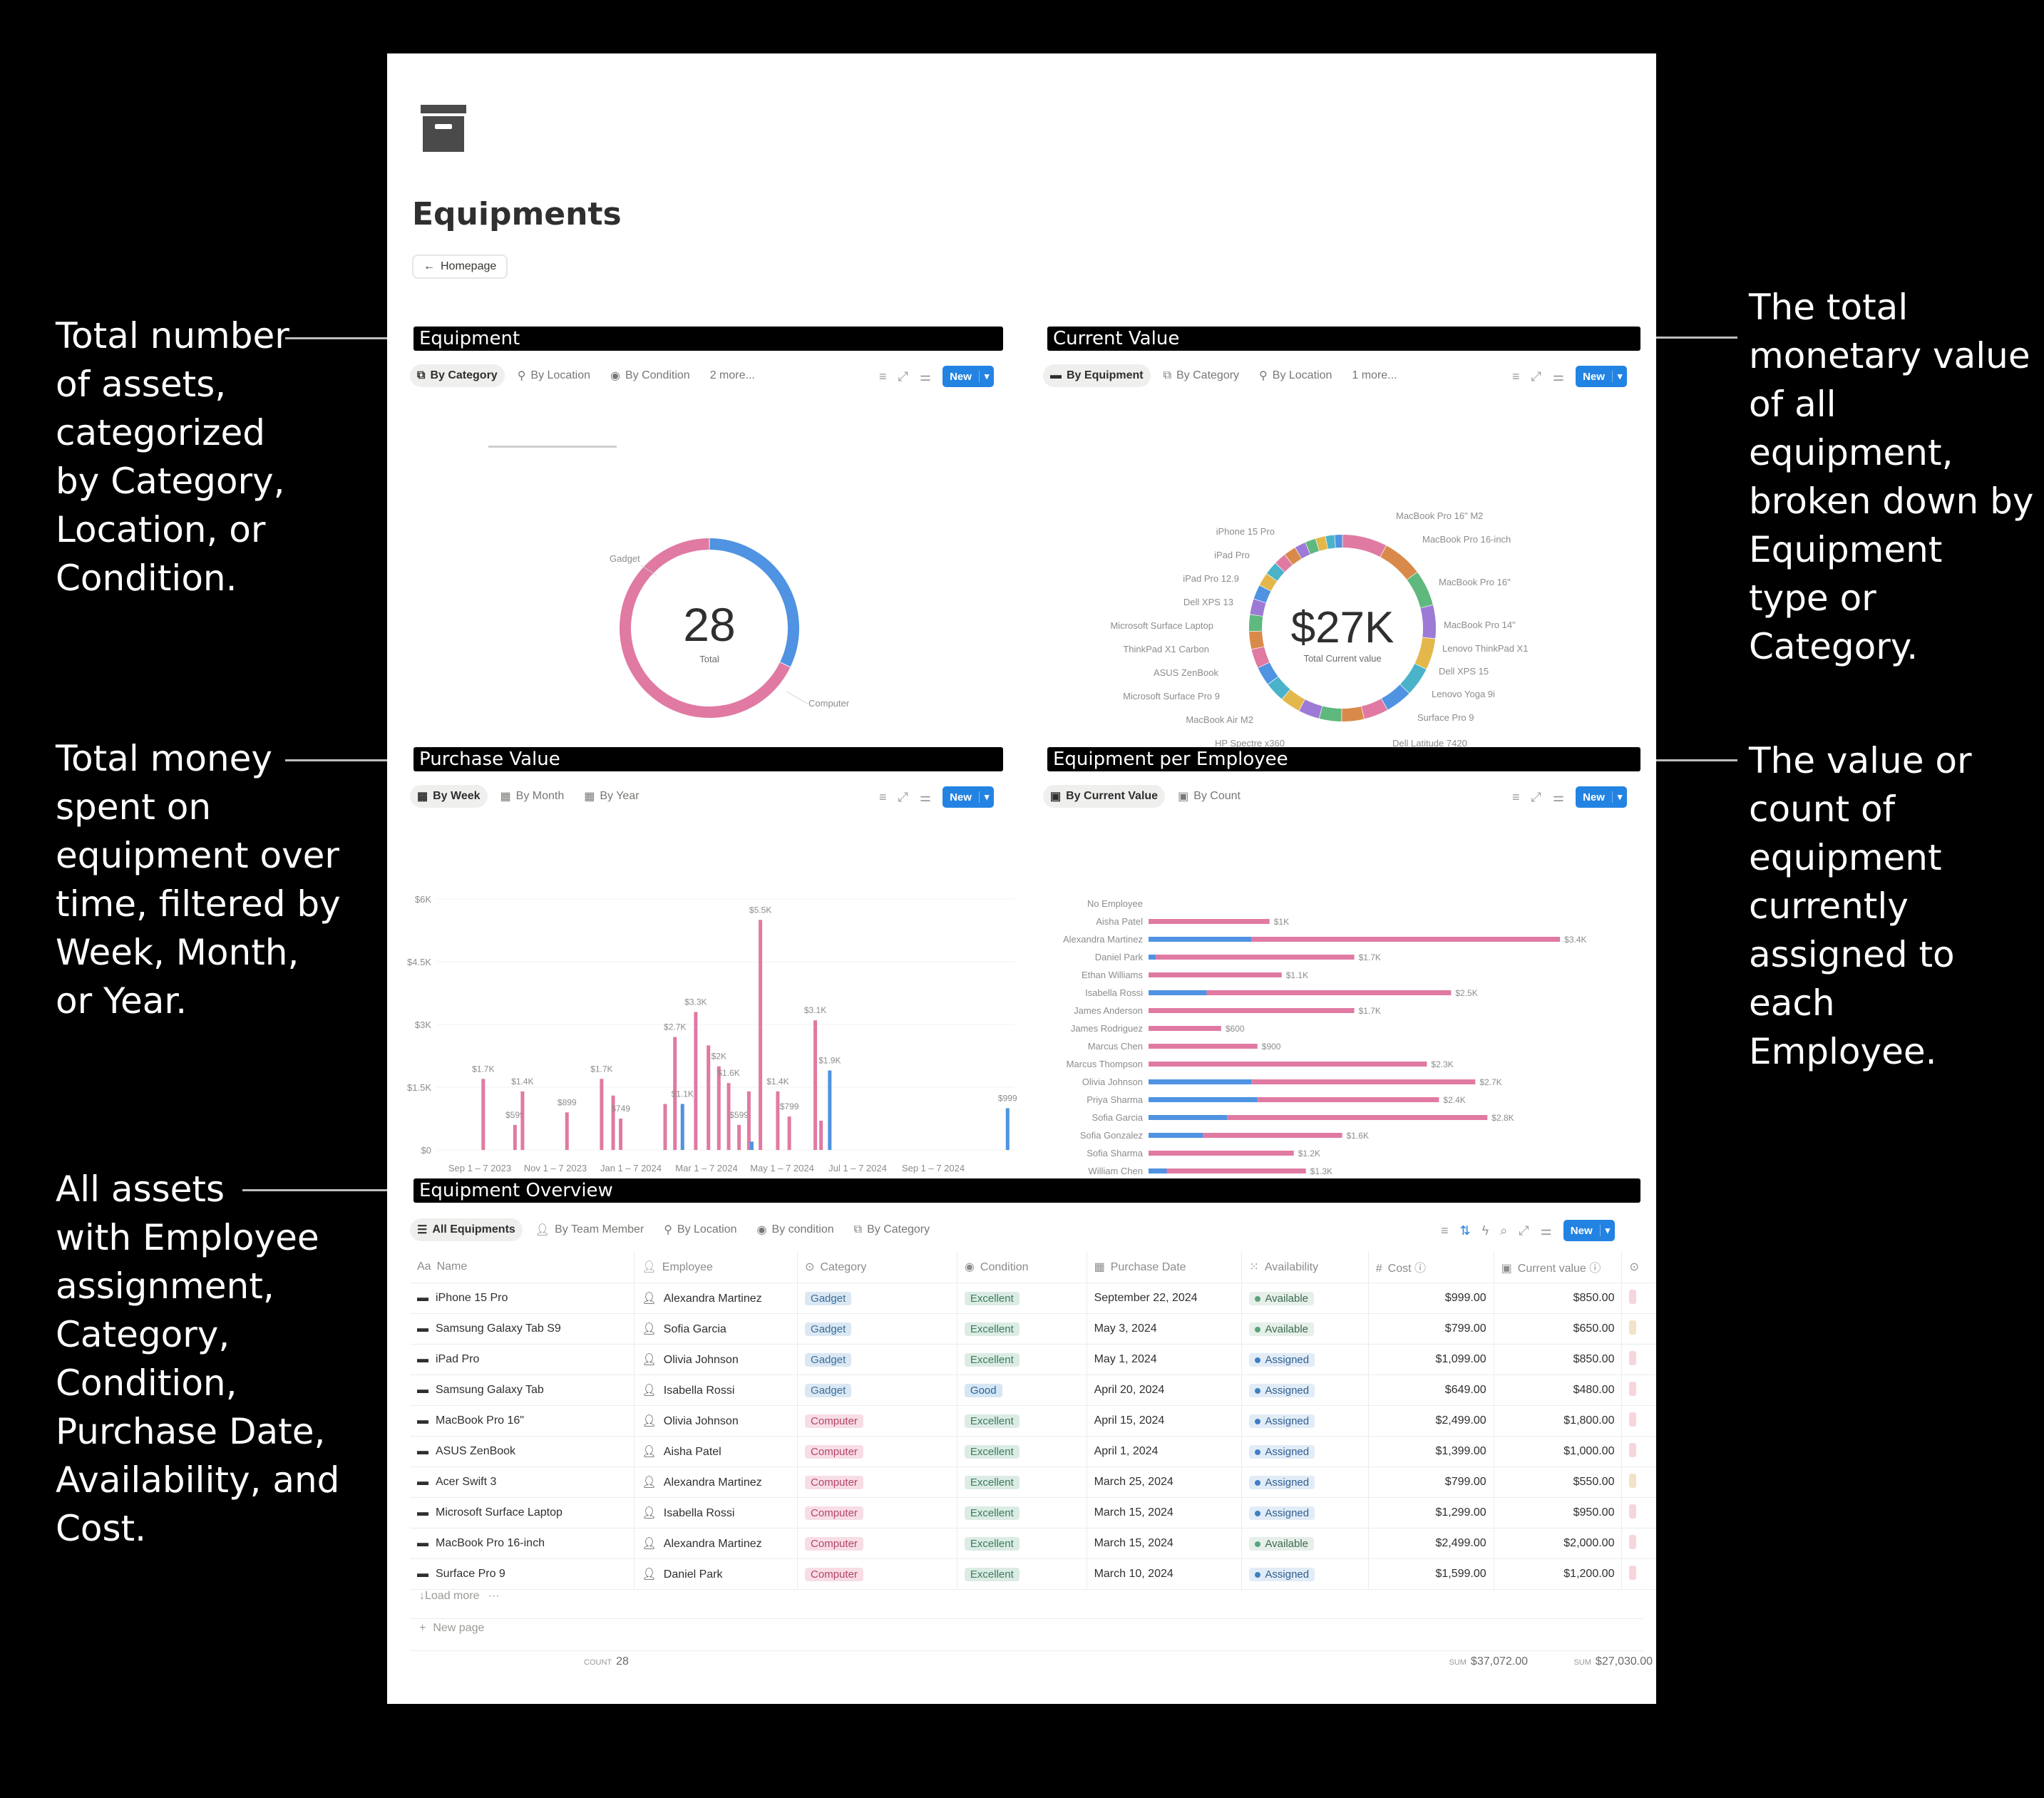 This screenshot has height=1798, width=2044. I want to click on cell-purchase-date: September 22, 2024, so click(1165, 1298).